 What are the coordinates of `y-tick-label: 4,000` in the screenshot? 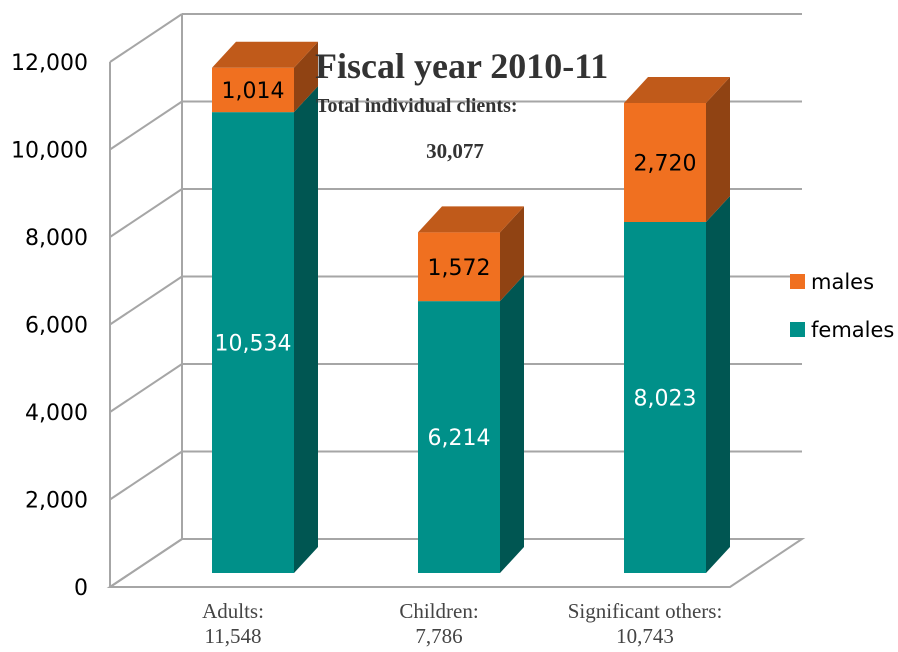 It's located at (56, 413).